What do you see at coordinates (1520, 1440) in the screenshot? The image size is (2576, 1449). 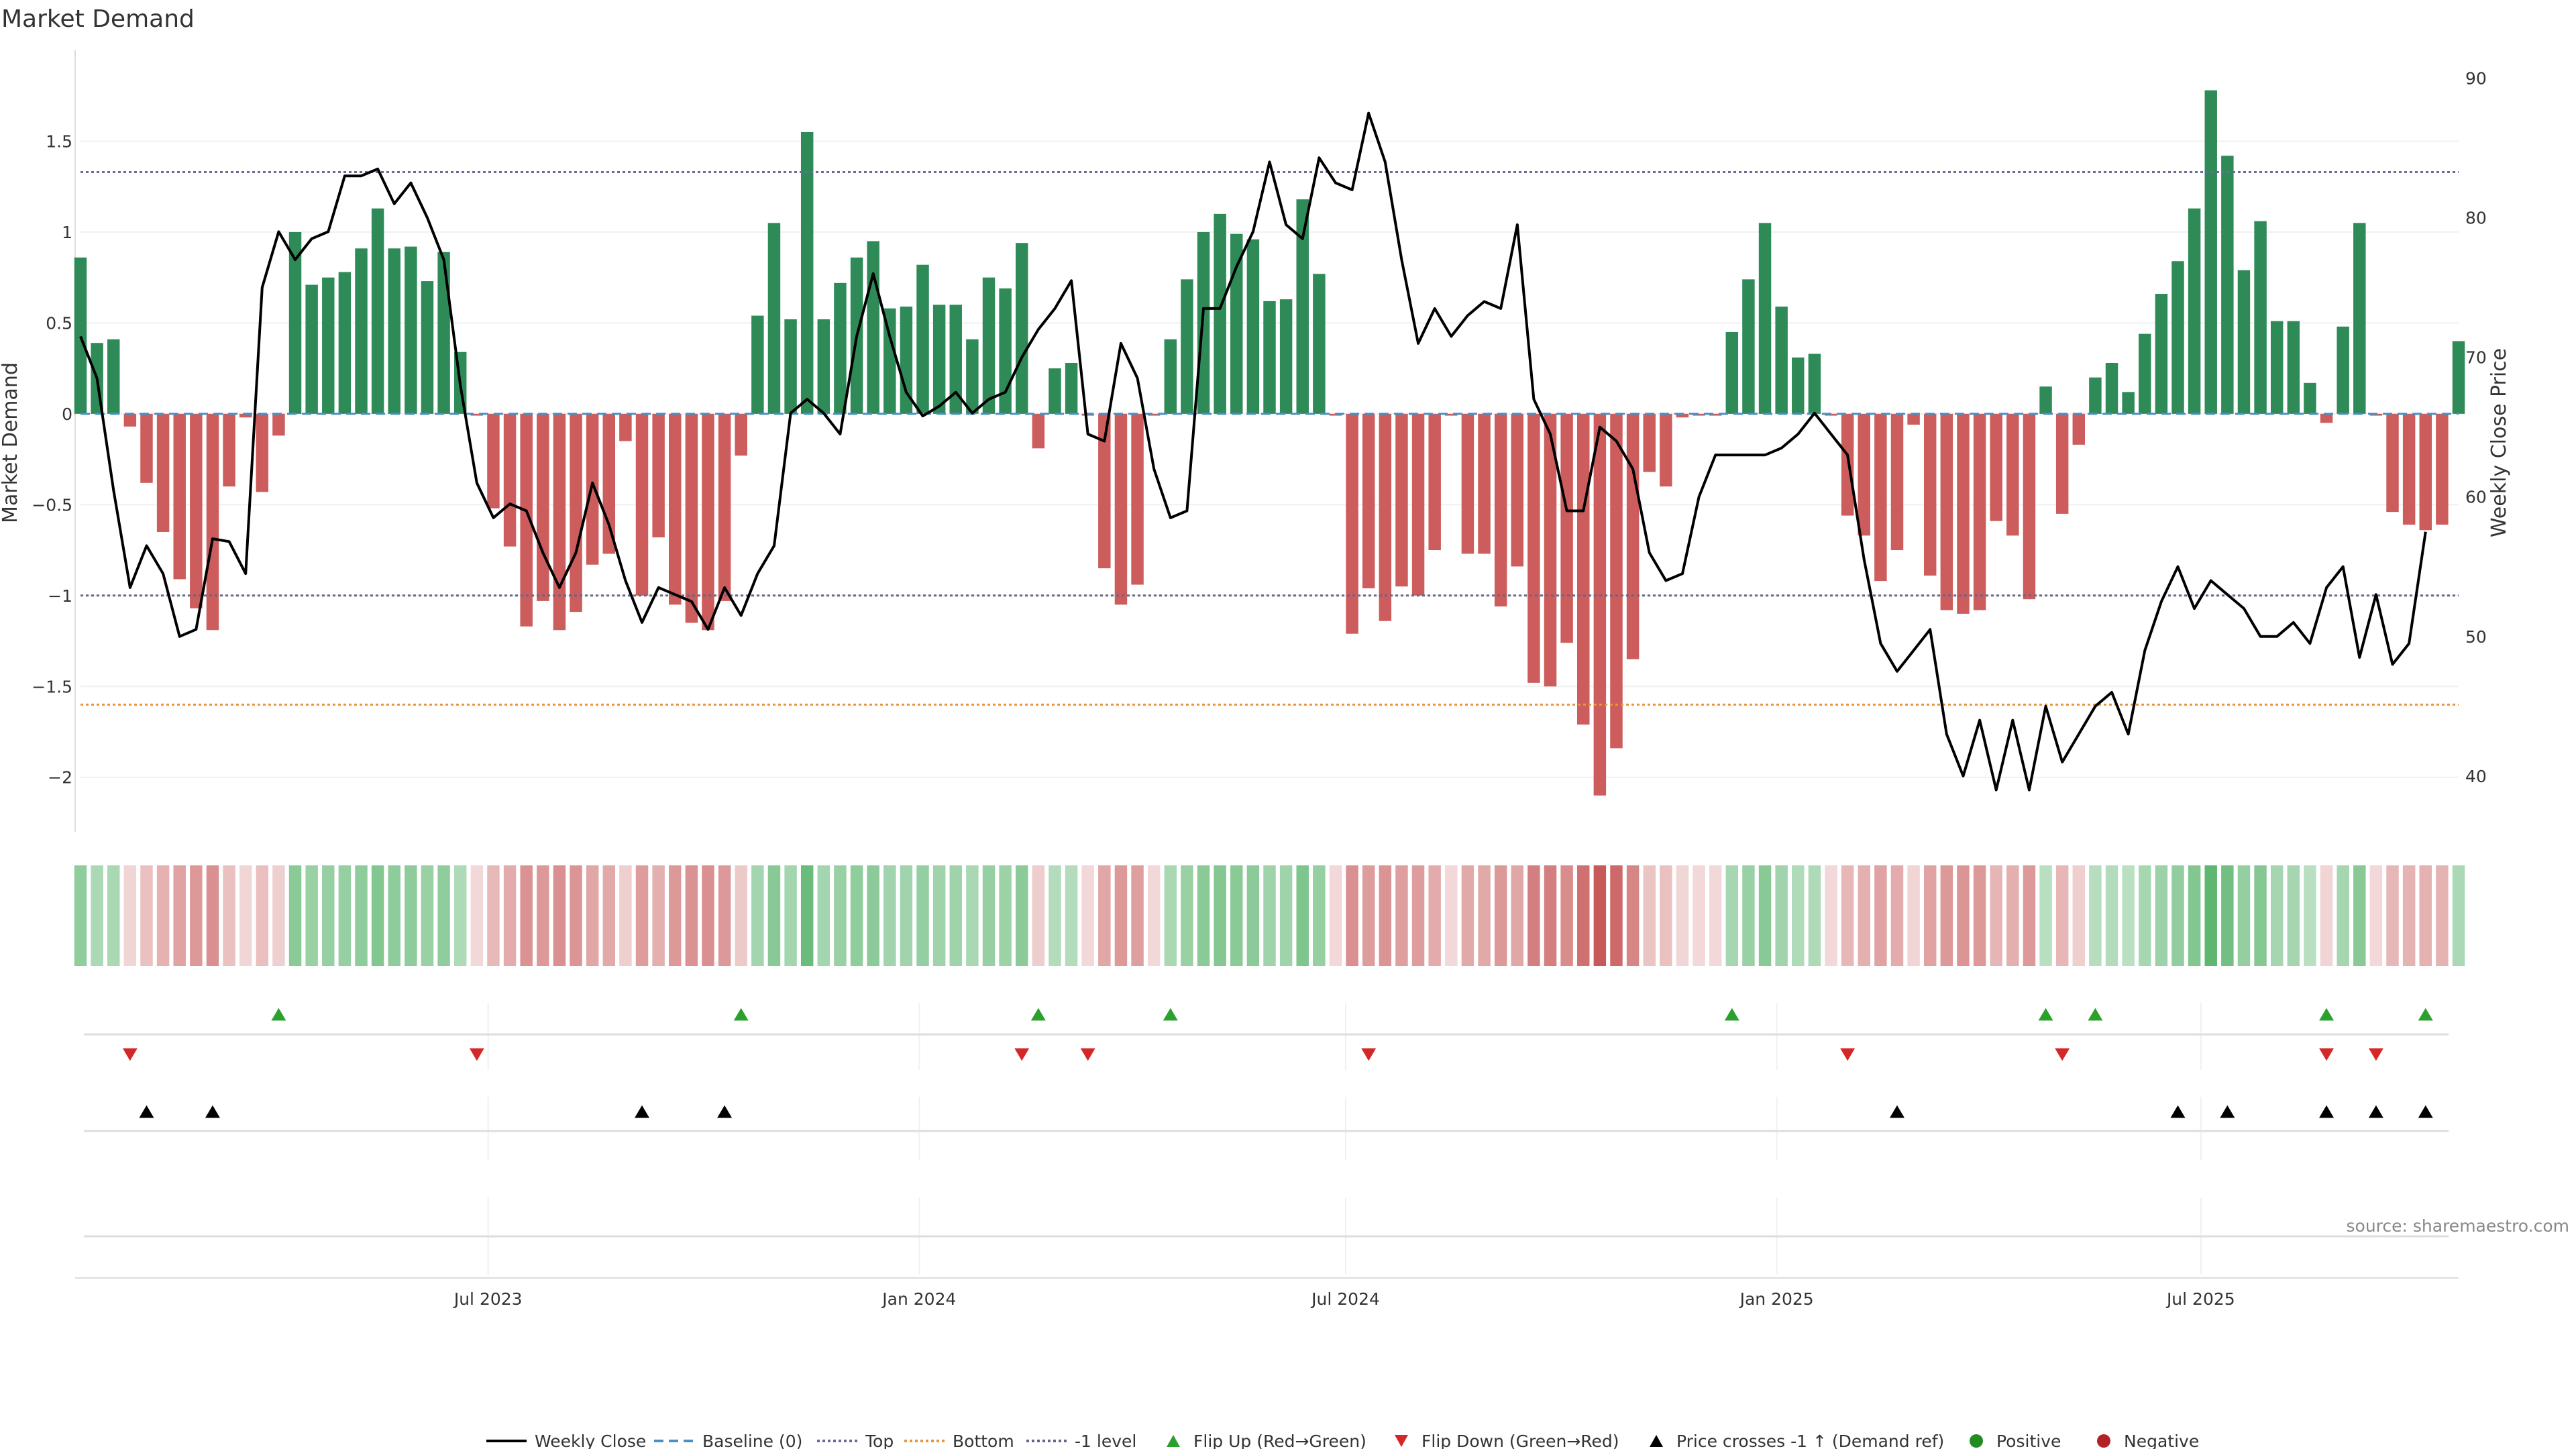 I see `legend-label: Flip Down (Green→Red)` at bounding box center [1520, 1440].